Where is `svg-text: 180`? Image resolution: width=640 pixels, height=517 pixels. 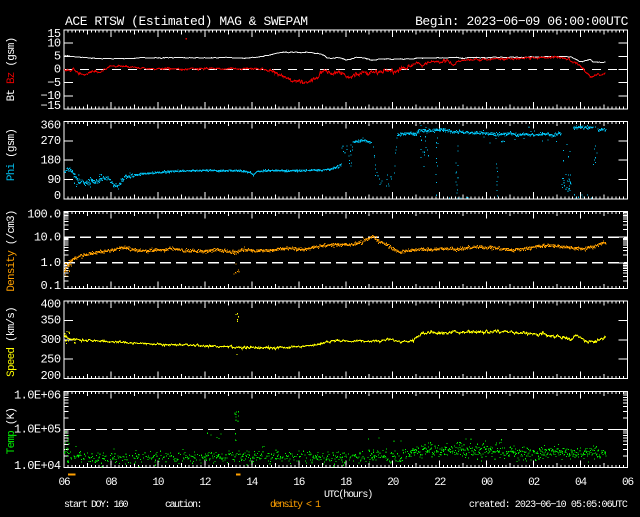 svg-text: 180 is located at coordinates (51, 161).